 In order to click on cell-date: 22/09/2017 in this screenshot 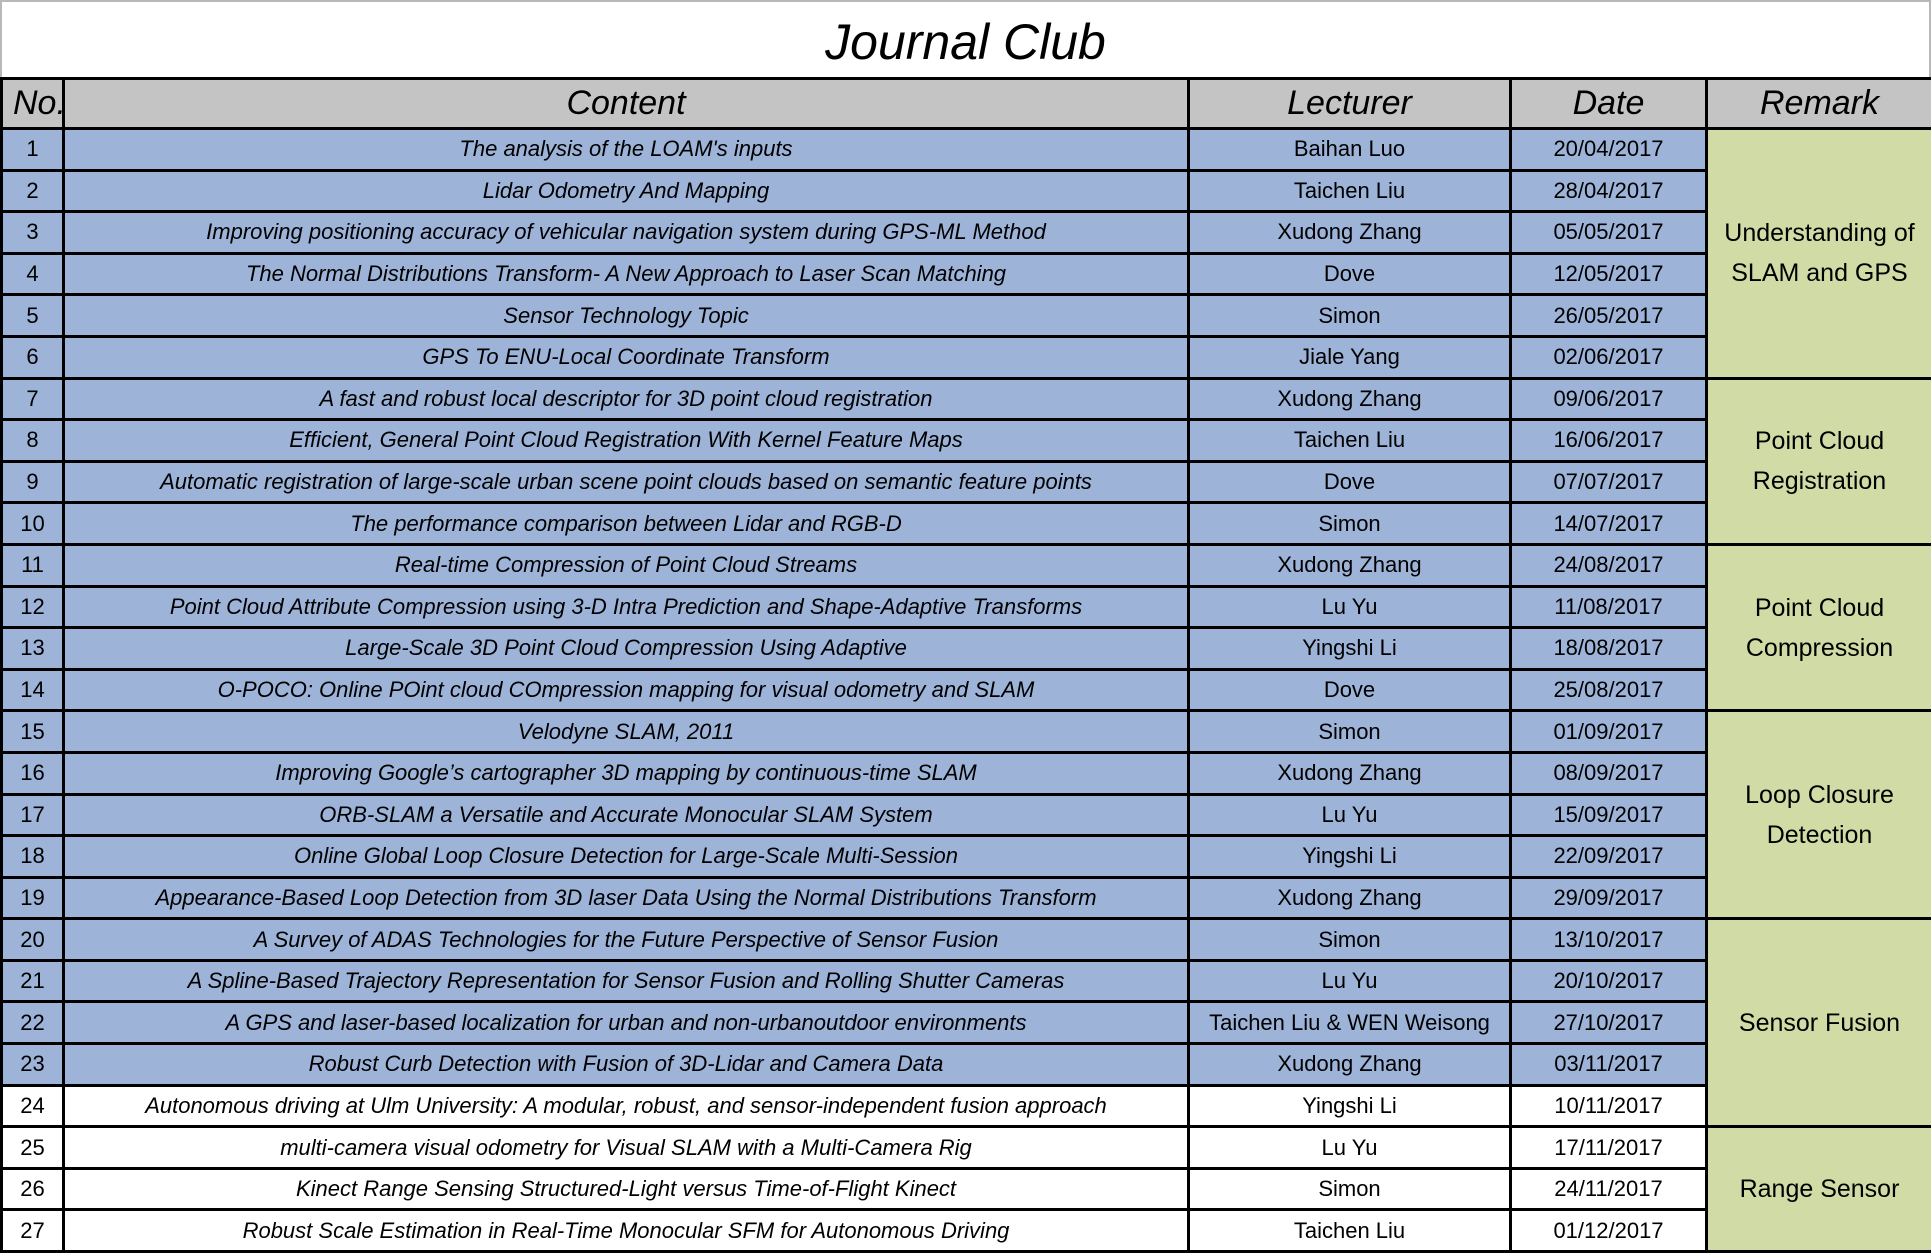, I will do `click(1608, 856)`.